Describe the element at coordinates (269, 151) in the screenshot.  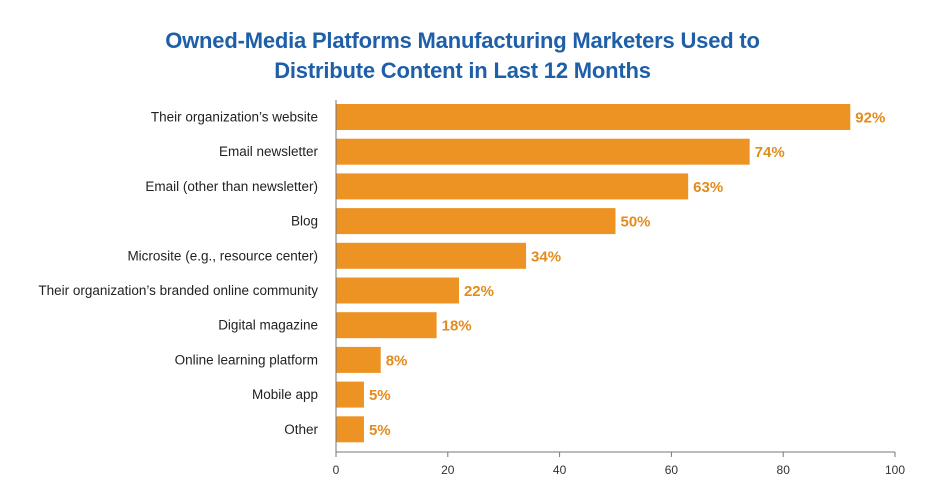
I see `category-label-2: Email newsletter` at that location.